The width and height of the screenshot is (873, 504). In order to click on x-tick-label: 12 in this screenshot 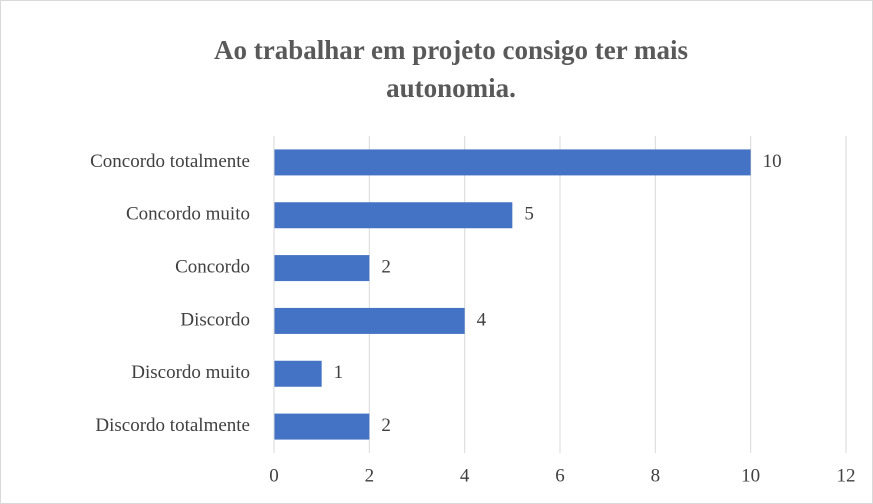, I will do `click(846, 475)`.